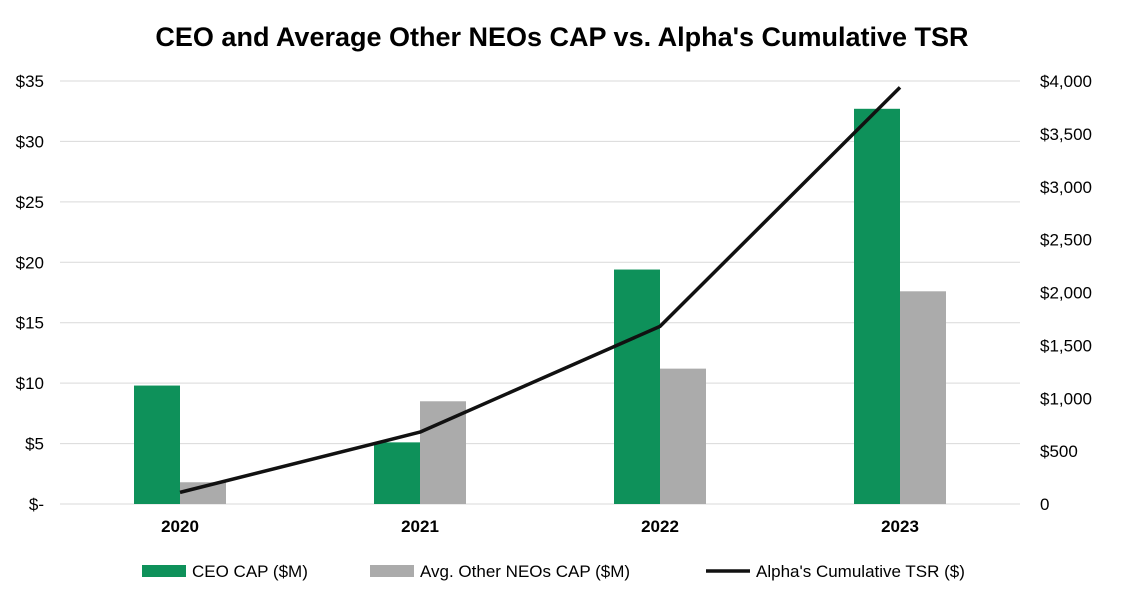 The height and width of the screenshot is (604, 1124). What do you see at coordinates (1066, 240) in the screenshot?
I see `right-tick-label: $2,500` at bounding box center [1066, 240].